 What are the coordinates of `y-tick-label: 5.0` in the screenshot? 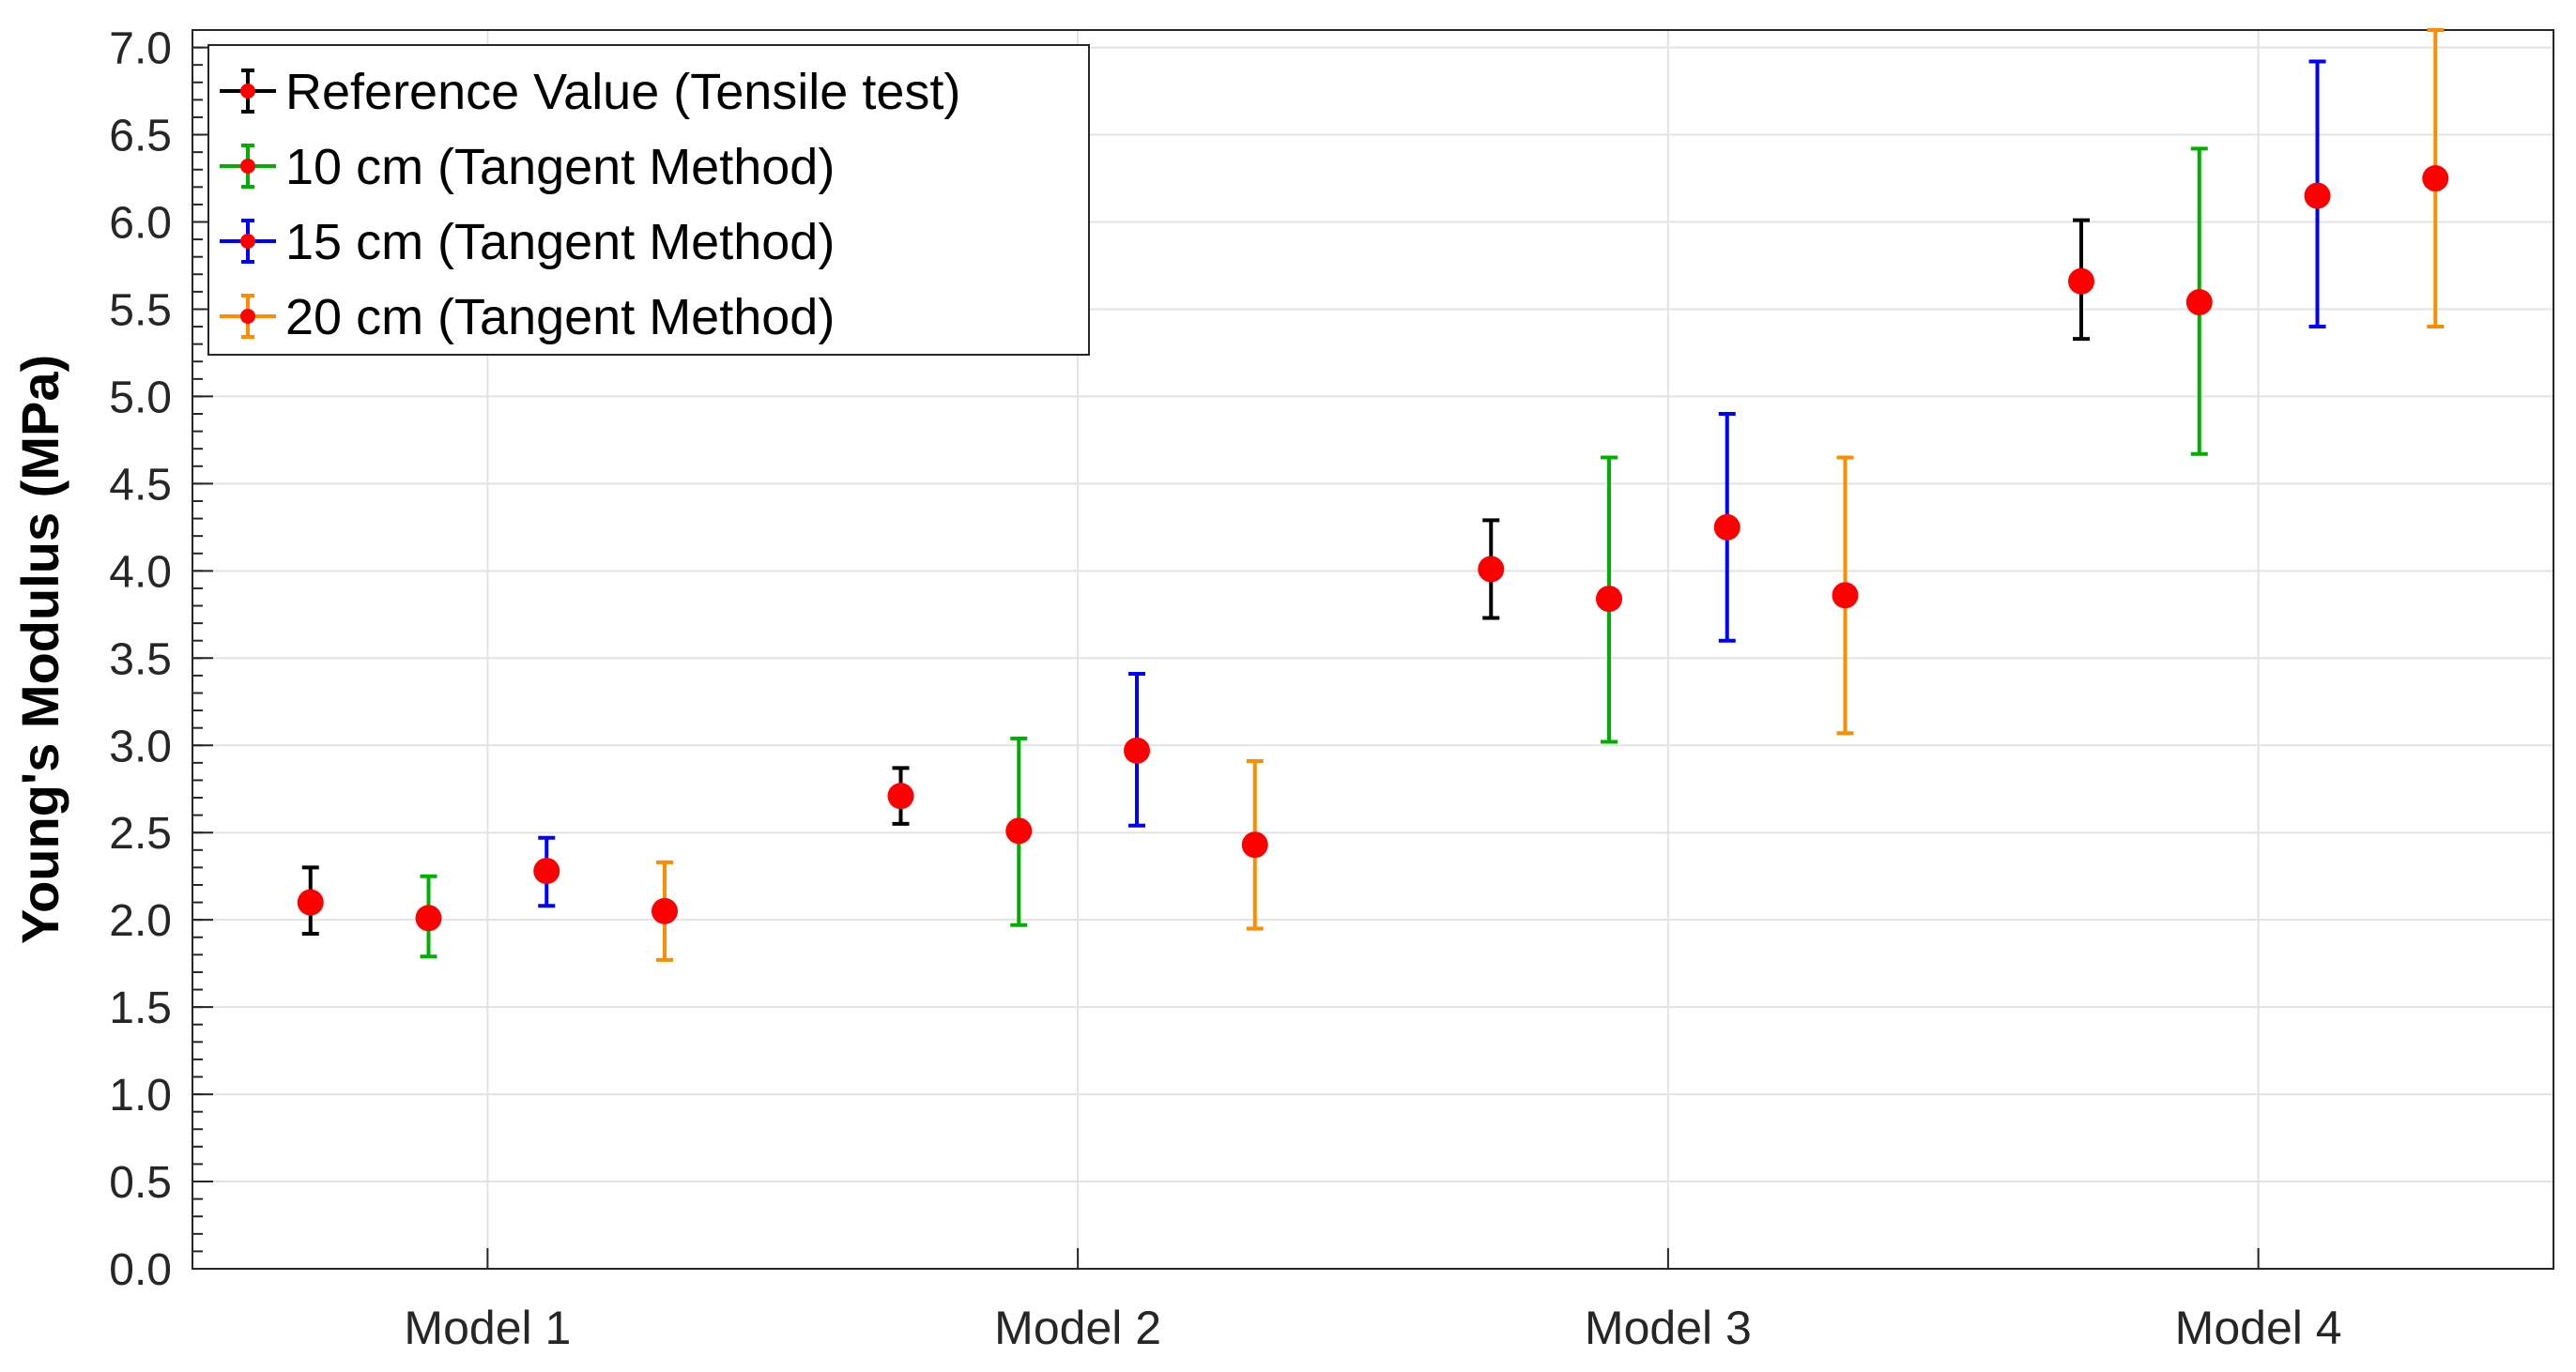 It's located at (140, 397).